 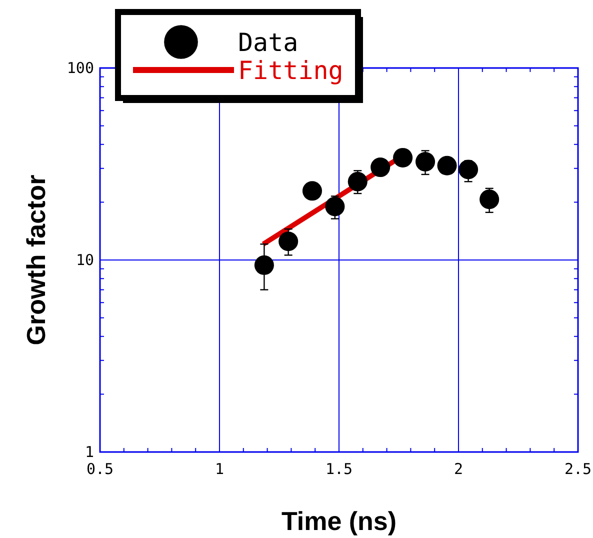 What do you see at coordinates (459, 469) in the screenshot?
I see `x-tick-label: 2` at bounding box center [459, 469].